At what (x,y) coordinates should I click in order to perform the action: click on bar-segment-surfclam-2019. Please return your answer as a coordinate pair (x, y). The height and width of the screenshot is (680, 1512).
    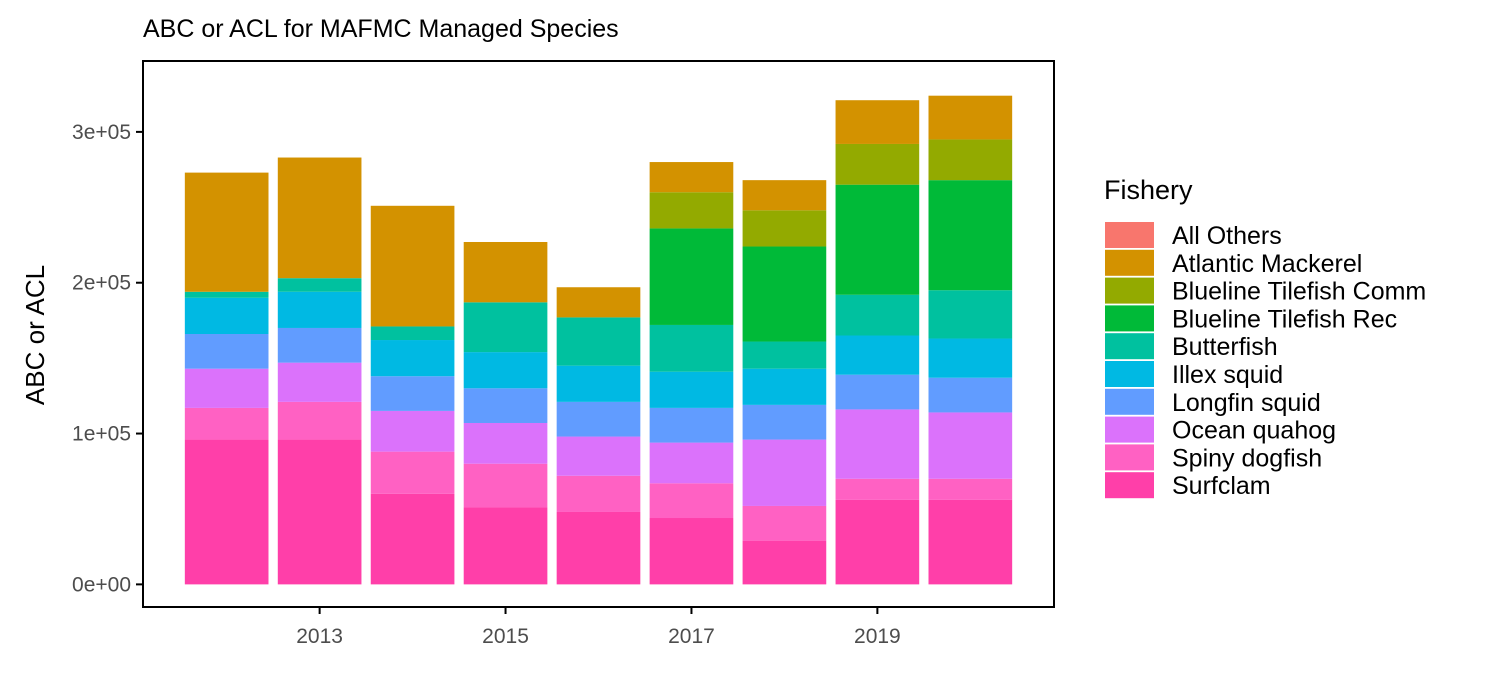
    Looking at the image, I should click on (877, 542).